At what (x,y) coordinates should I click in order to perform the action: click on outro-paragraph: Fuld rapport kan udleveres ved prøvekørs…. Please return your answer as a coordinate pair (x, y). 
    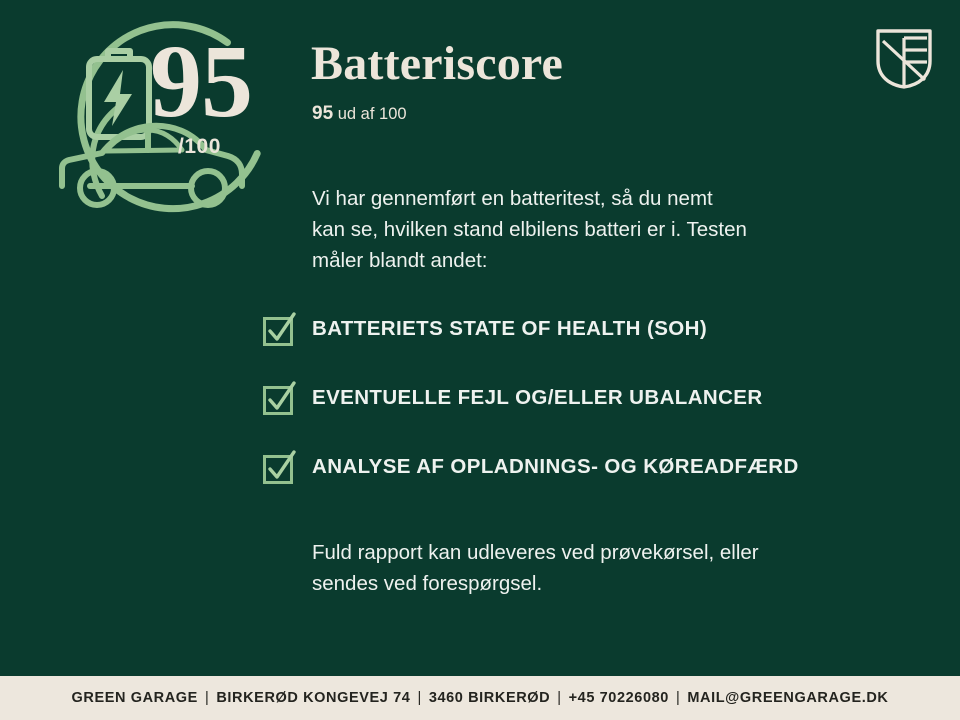
    Looking at the image, I should click on (582, 568).